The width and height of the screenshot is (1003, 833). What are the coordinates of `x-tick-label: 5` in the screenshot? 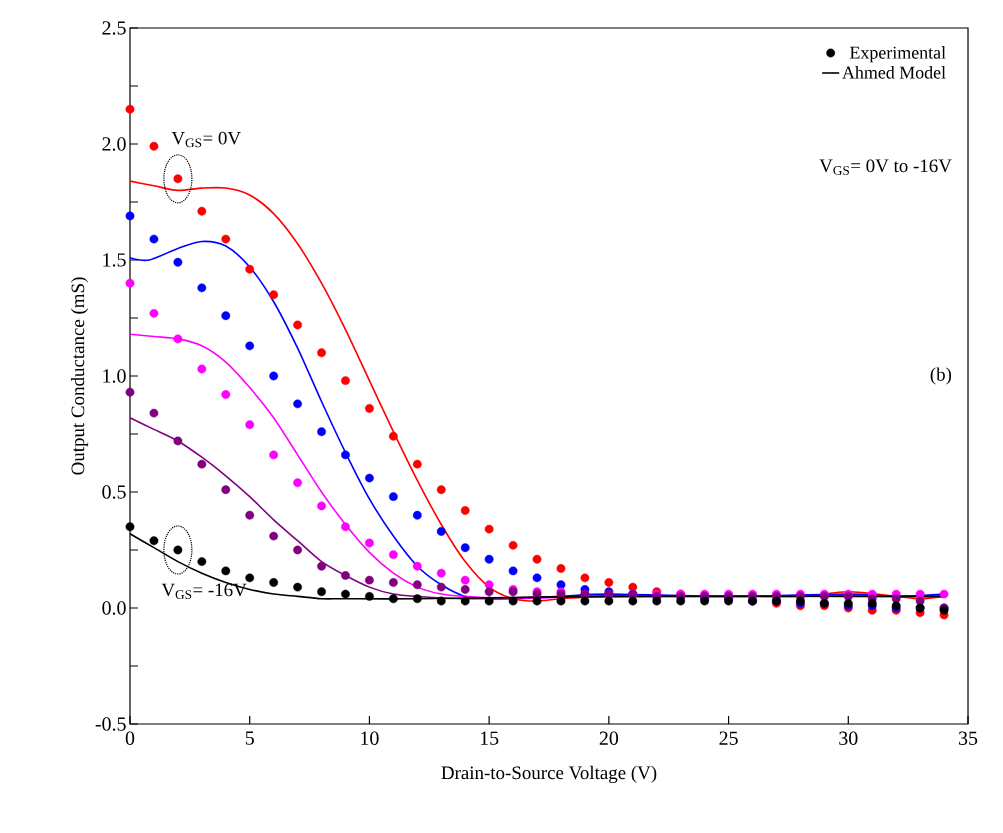 It's located at (249, 738).